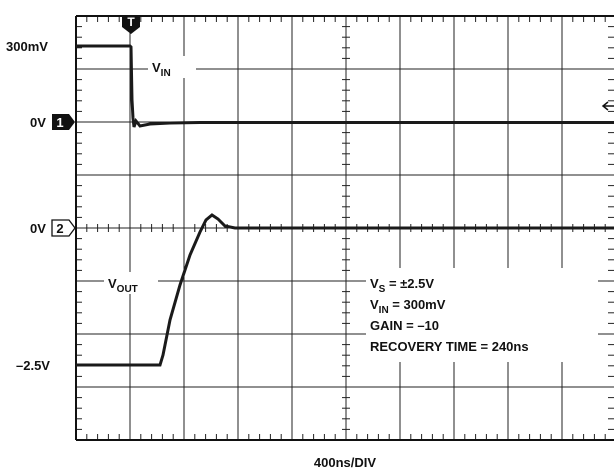  What do you see at coordinates (408, 306) in the screenshot?
I see `note: VIN = 300mV` at bounding box center [408, 306].